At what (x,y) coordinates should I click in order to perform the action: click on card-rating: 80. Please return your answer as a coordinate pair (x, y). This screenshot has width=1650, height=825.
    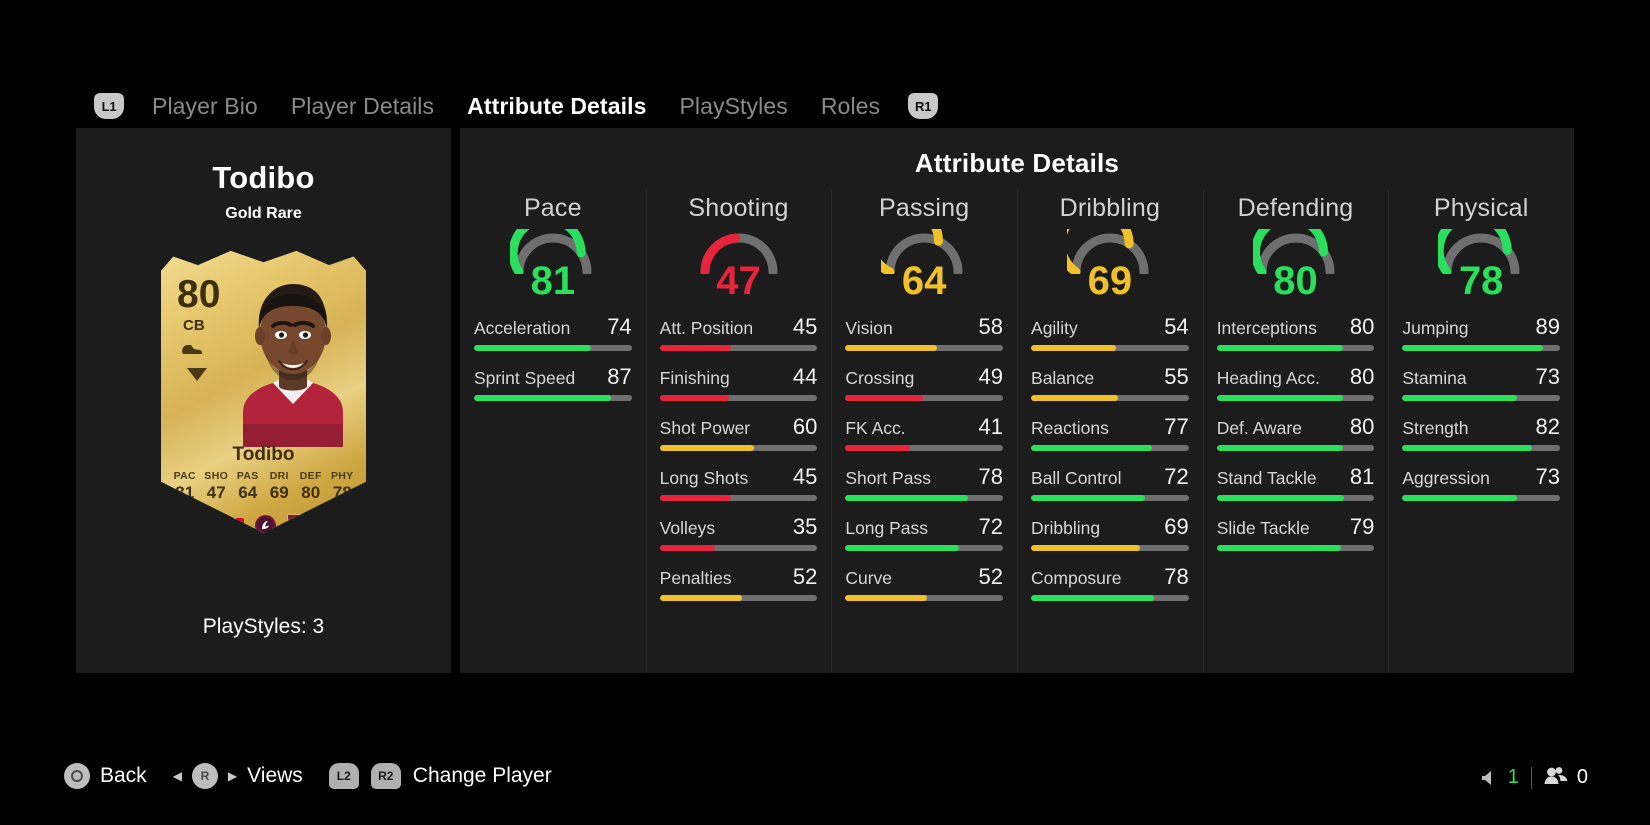
    Looking at the image, I should click on (199, 294).